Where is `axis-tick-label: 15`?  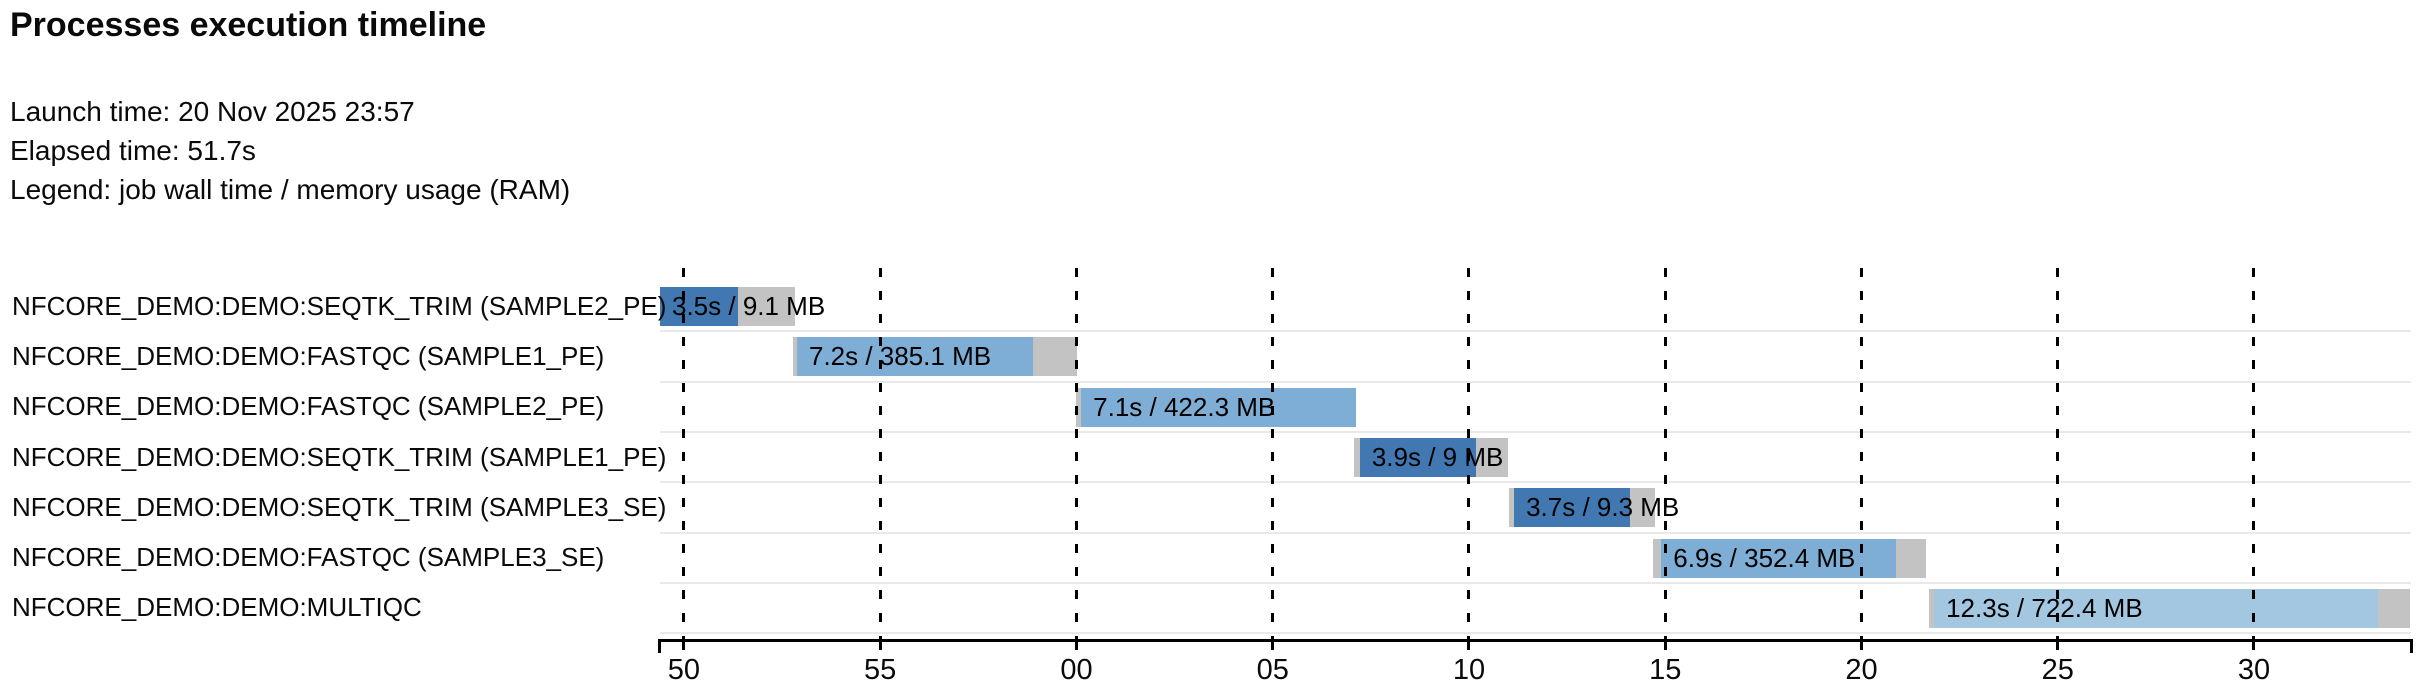 axis-tick-label: 15 is located at coordinates (1665, 670).